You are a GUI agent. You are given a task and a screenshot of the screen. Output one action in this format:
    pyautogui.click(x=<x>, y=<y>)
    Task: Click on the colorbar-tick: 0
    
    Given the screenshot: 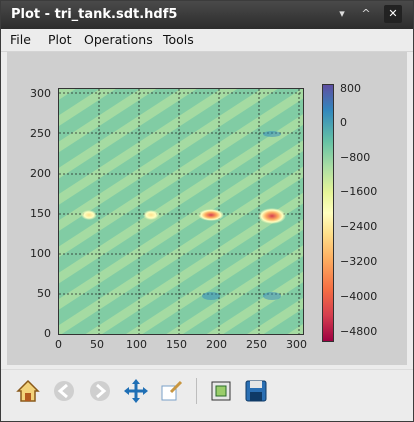 What is the action you would take?
    pyautogui.click(x=343, y=122)
    